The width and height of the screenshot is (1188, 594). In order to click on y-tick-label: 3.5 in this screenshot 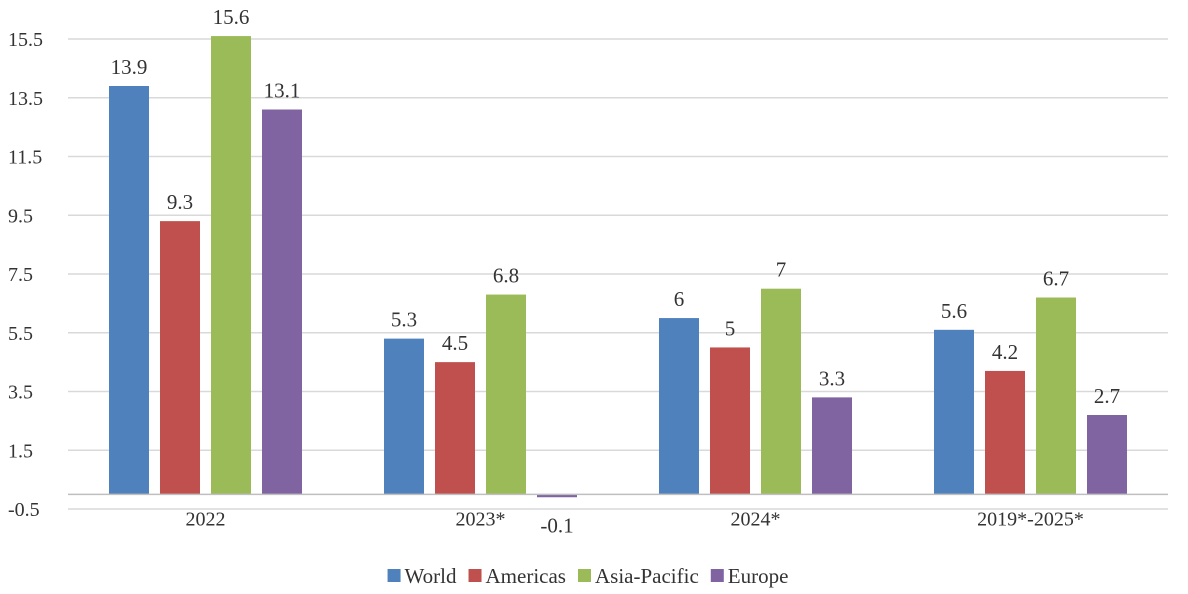, I will do `click(20, 393)`.